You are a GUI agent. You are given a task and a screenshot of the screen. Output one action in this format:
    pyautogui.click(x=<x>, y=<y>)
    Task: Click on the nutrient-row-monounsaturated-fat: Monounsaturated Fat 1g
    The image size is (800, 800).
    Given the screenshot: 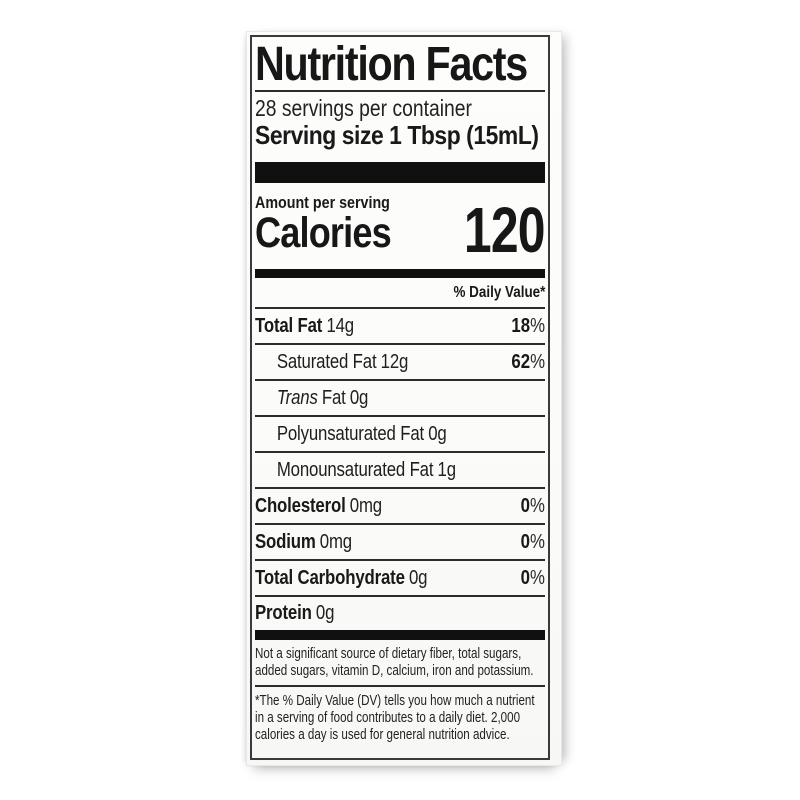 What is the action you would take?
    pyautogui.click(x=400, y=471)
    